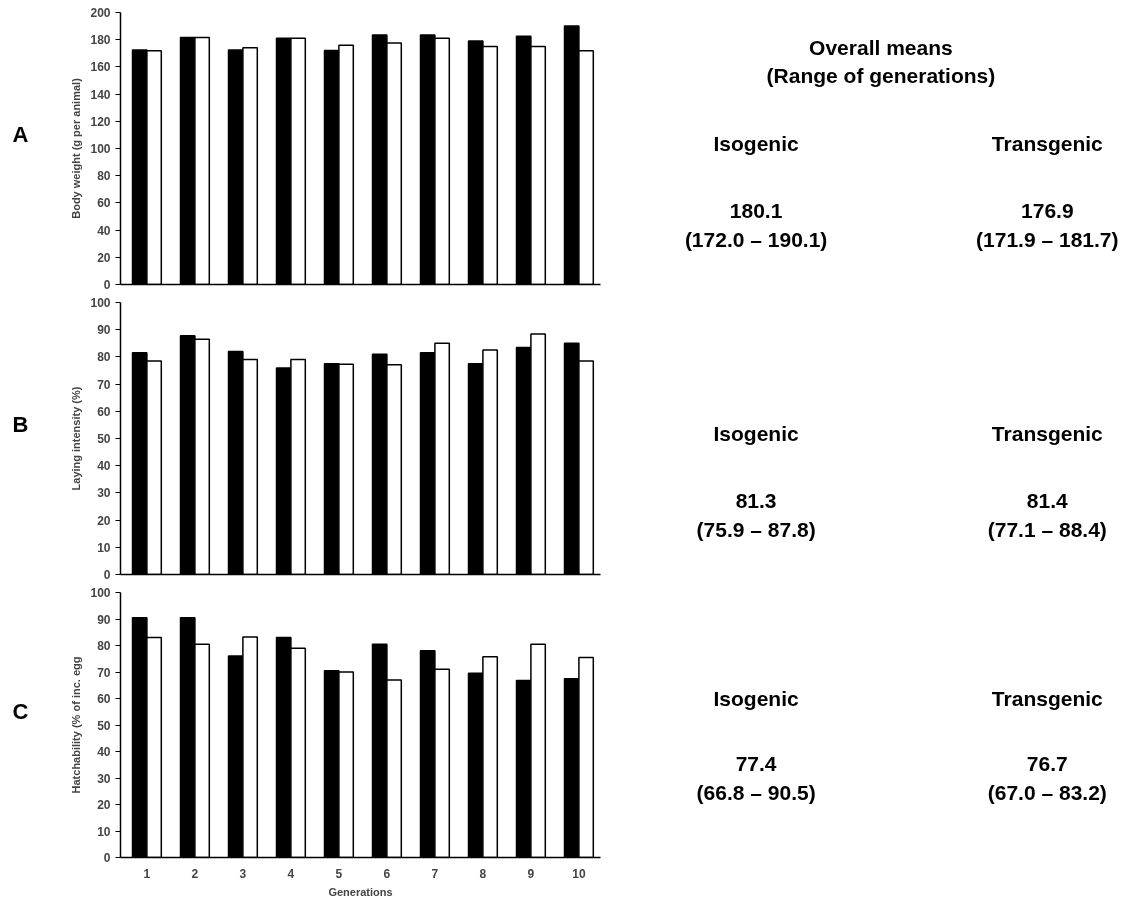 The image size is (1139, 906). What do you see at coordinates (387, 873) in the screenshot?
I see `x-tick-label: 6` at bounding box center [387, 873].